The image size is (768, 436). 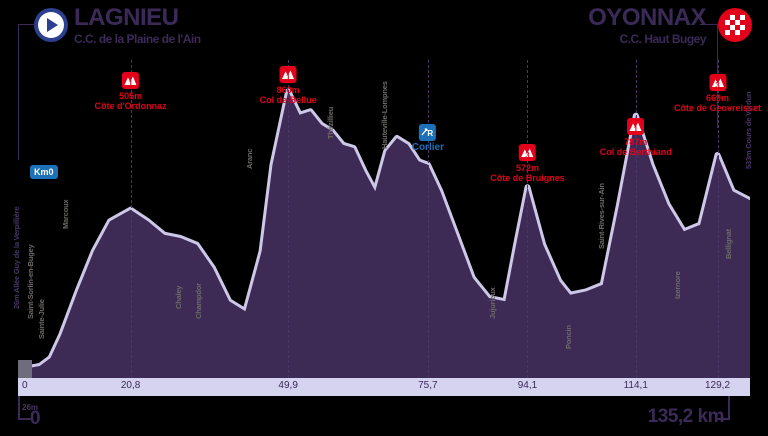 What do you see at coordinates (19, 407) in the screenshot?
I see `start-footer-connector` at bounding box center [19, 407].